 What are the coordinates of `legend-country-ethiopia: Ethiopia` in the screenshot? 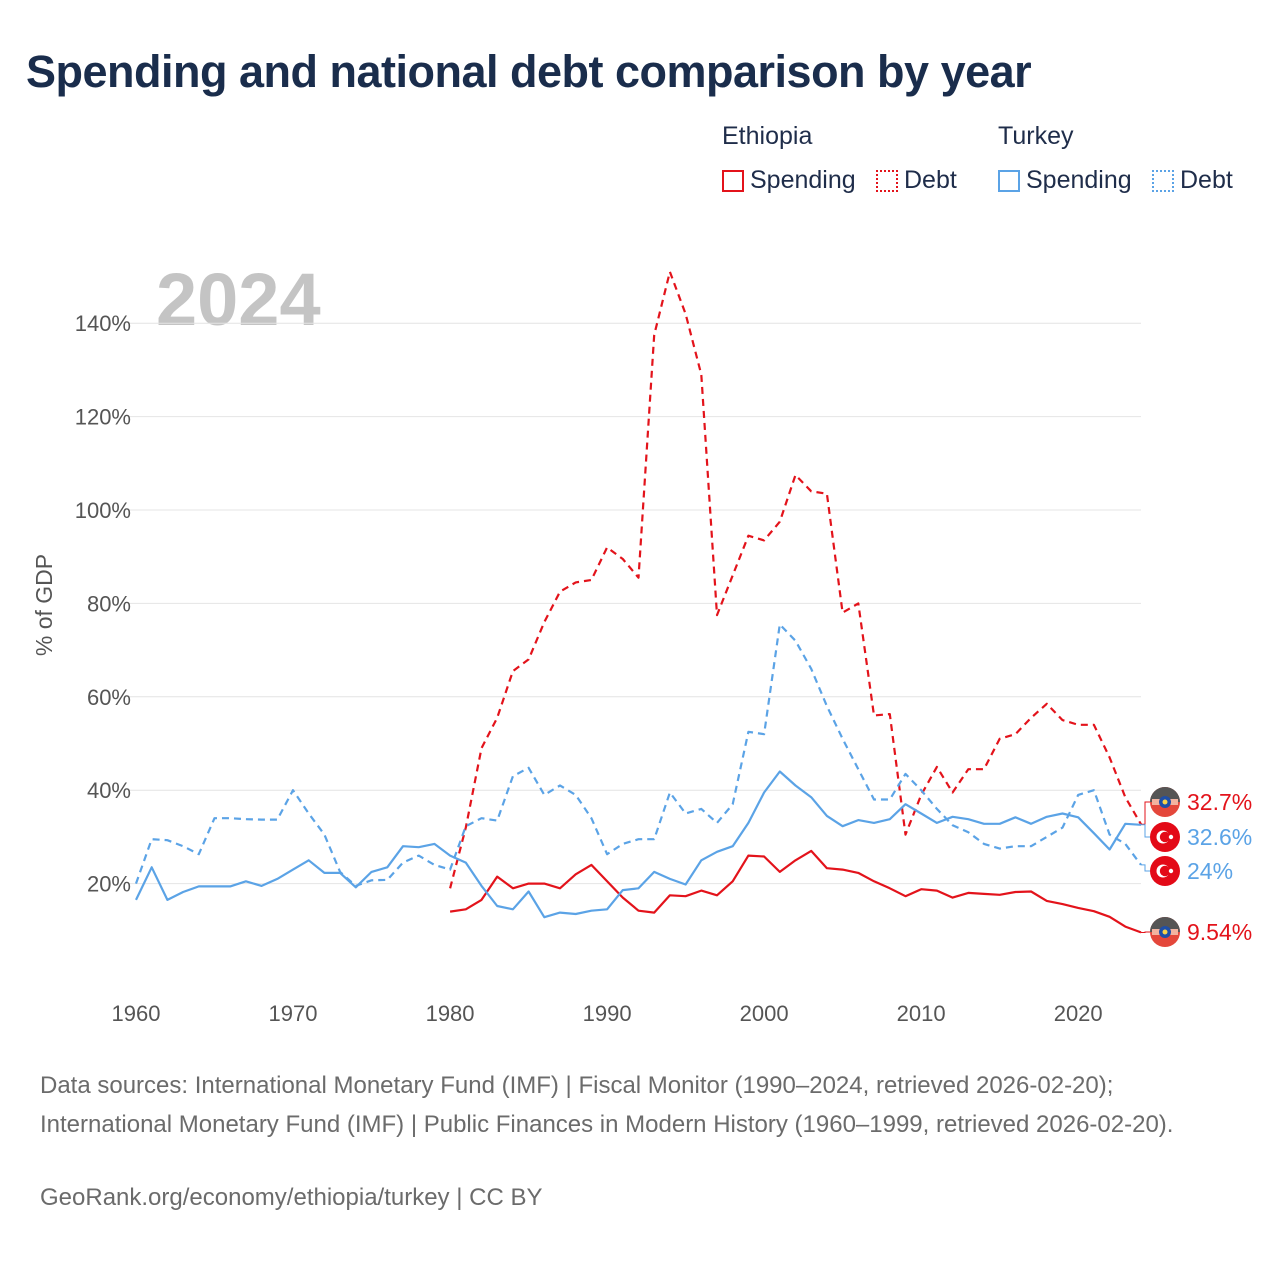 It's located at (767, 136).